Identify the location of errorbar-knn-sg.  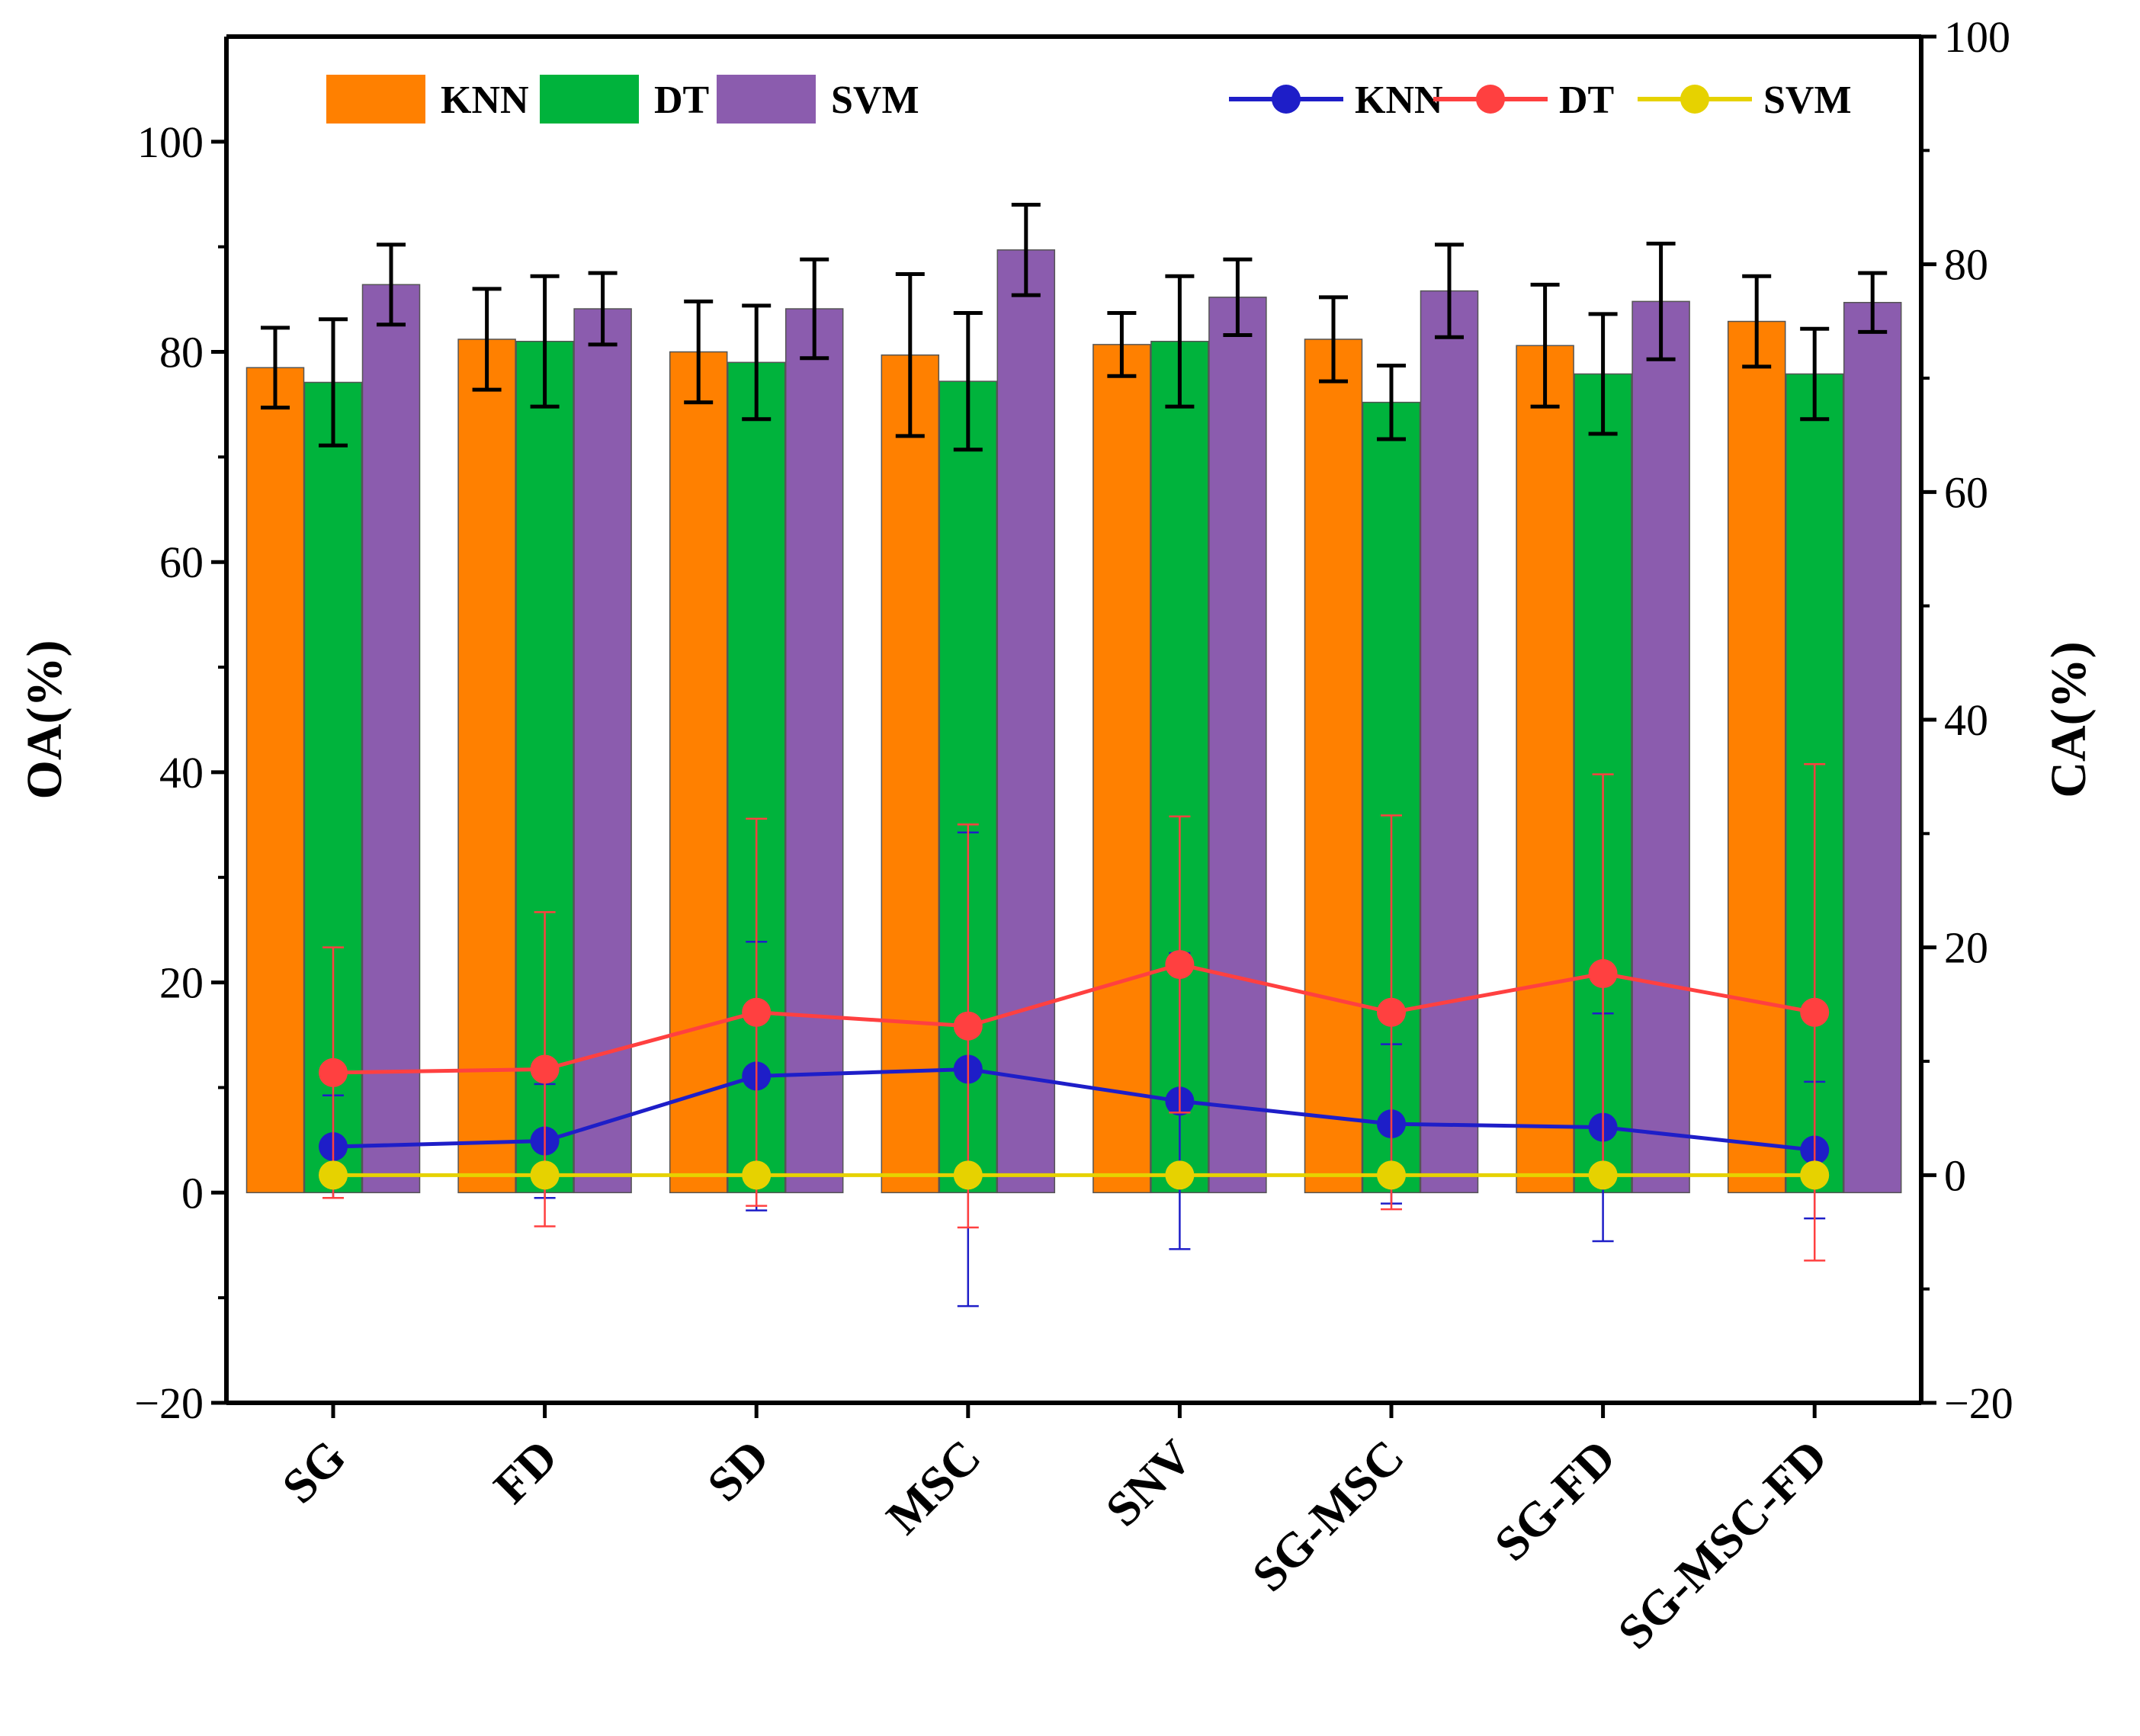
(275, 368).